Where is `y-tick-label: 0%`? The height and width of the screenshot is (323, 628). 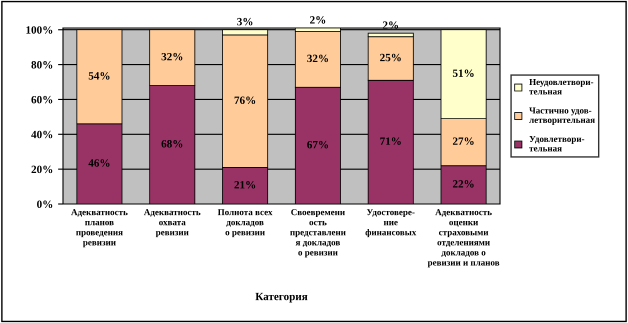
y-tick-label: 0% is located at coordinates (44, 204).